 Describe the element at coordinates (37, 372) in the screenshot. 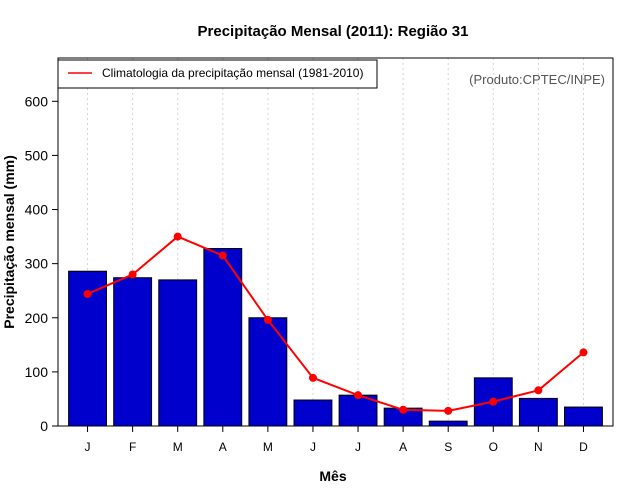

I see `y-tick-label: 100` at that location.